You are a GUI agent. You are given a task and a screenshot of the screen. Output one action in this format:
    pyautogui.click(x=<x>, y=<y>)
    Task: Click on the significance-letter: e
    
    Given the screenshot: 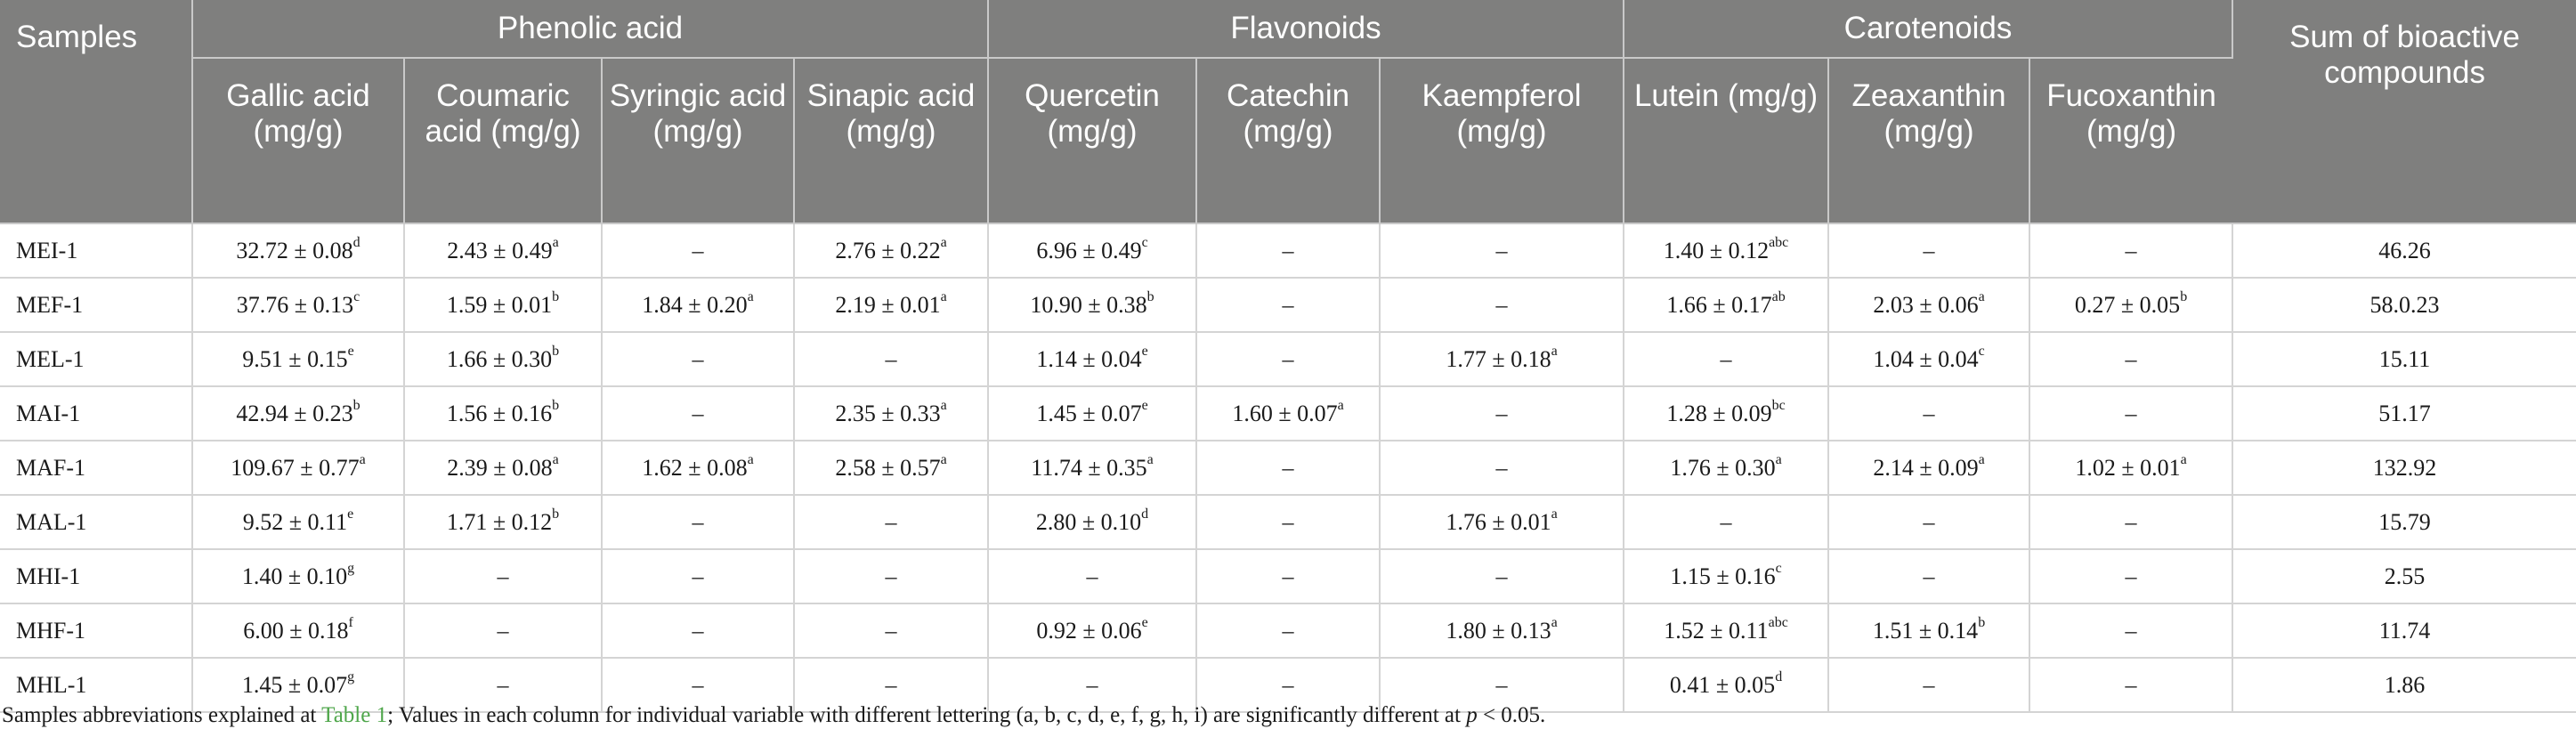 What is the action you would take?
    pyautogui.click(x=351, y=351)
    